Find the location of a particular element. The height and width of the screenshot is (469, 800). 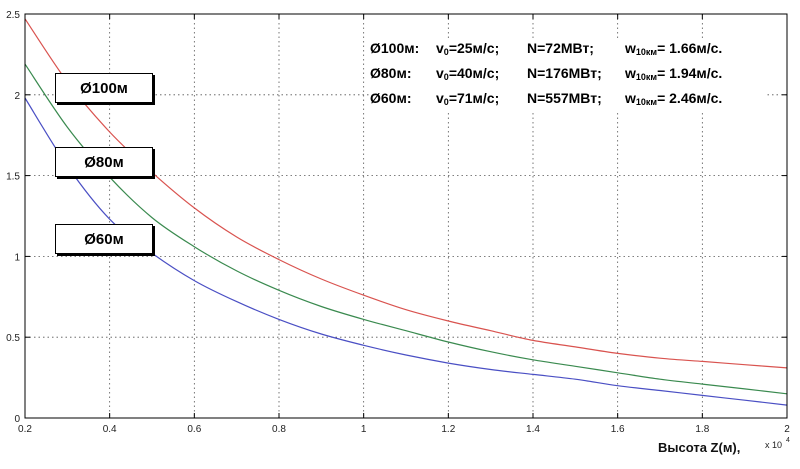

annotation-diameter: Ø100м: is located at coordinates (395, 48).